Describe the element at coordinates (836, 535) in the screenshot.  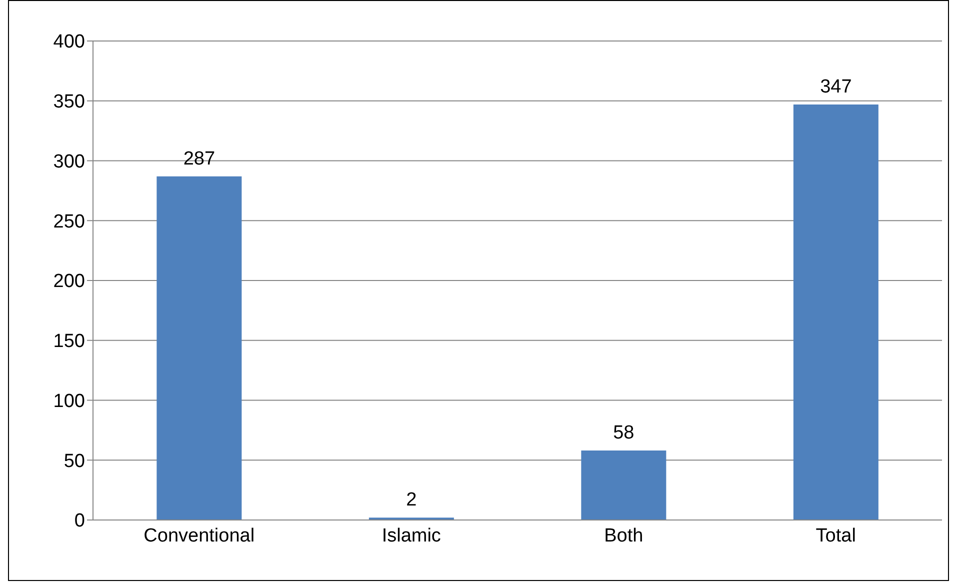
I see `x-tick-label: Total` at that location.